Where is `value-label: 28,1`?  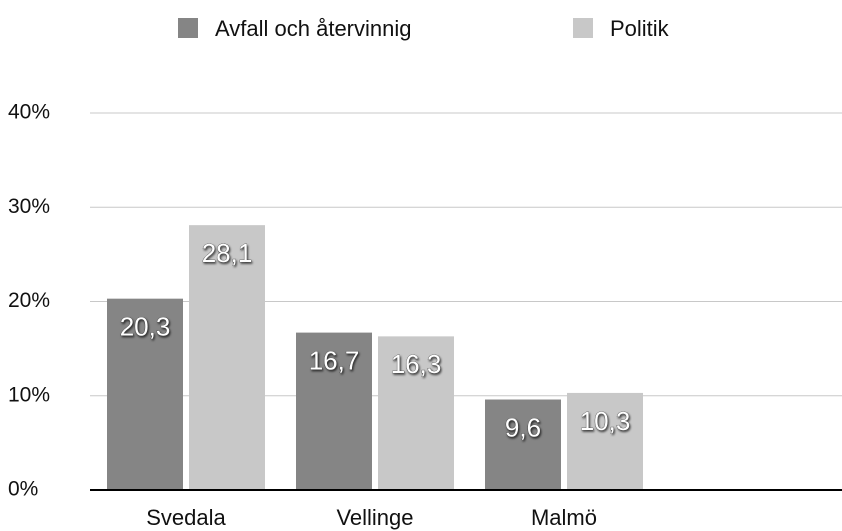
value-label: 28,1 is located at coordinates (227, 253).